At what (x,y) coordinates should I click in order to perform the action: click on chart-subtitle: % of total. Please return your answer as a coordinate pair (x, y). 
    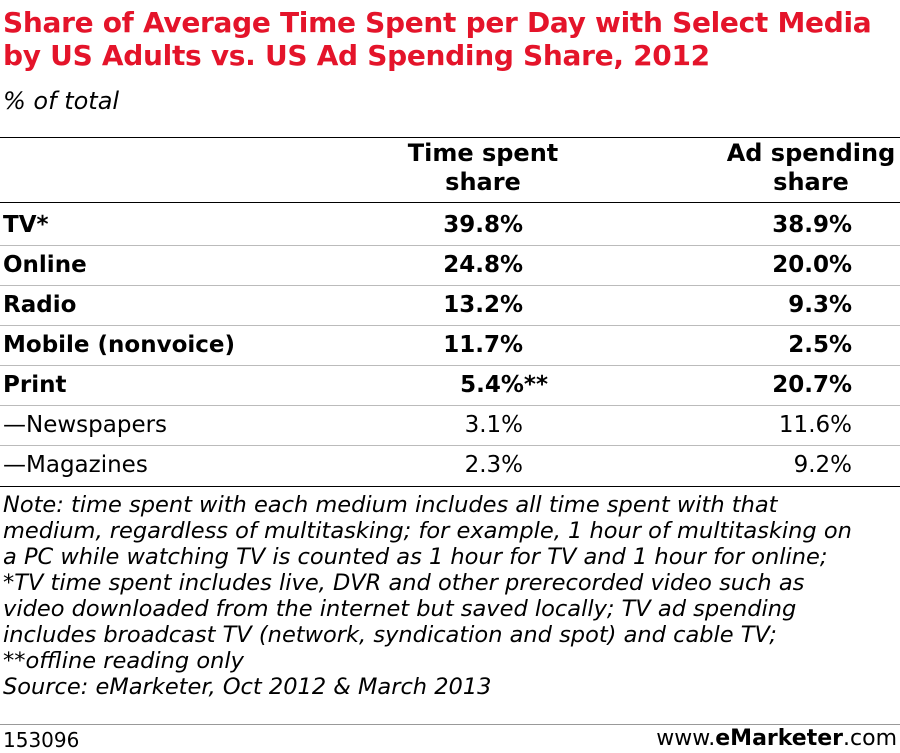
    Looking at the image, I should click on (61, 101).